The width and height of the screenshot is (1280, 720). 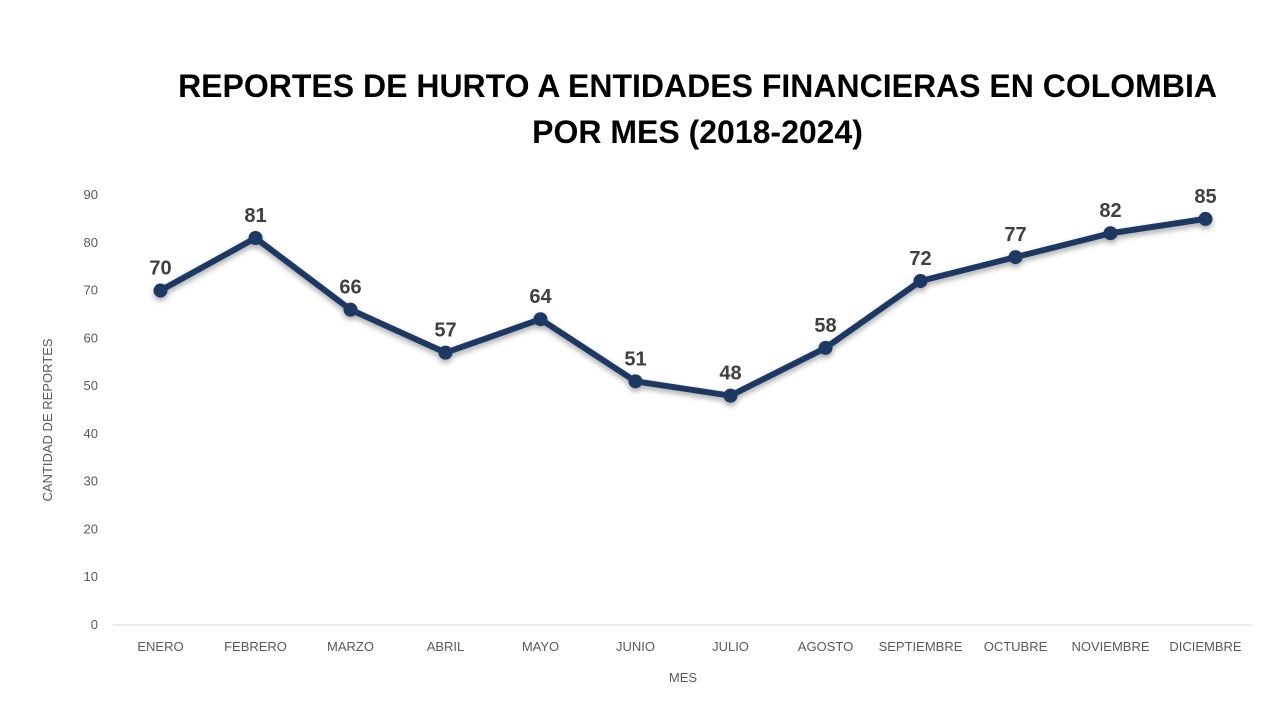 I want to click on x-tick-label: SEPTIEMBRE, so click(x=921, y=646).